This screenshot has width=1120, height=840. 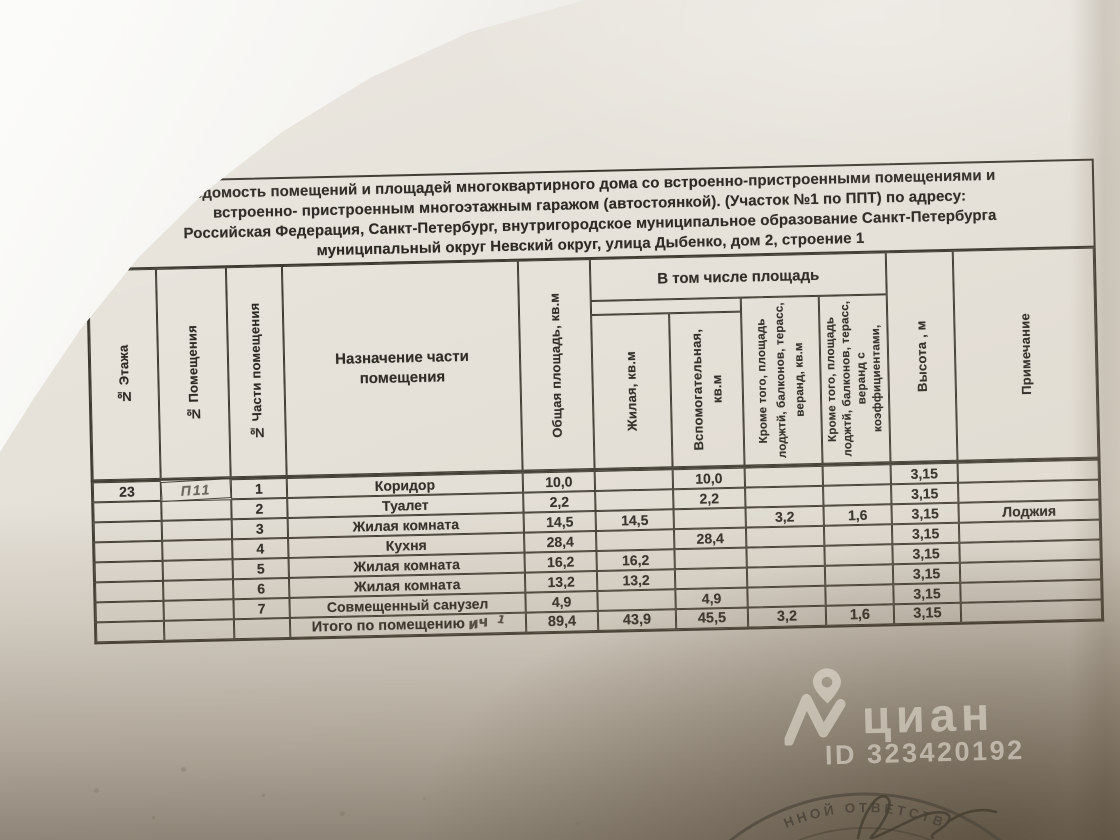 What do you see at coordinates (561, 601) in the screenshot?
I see `cell-total-area: 4,9` at bounding box center [561, 601].